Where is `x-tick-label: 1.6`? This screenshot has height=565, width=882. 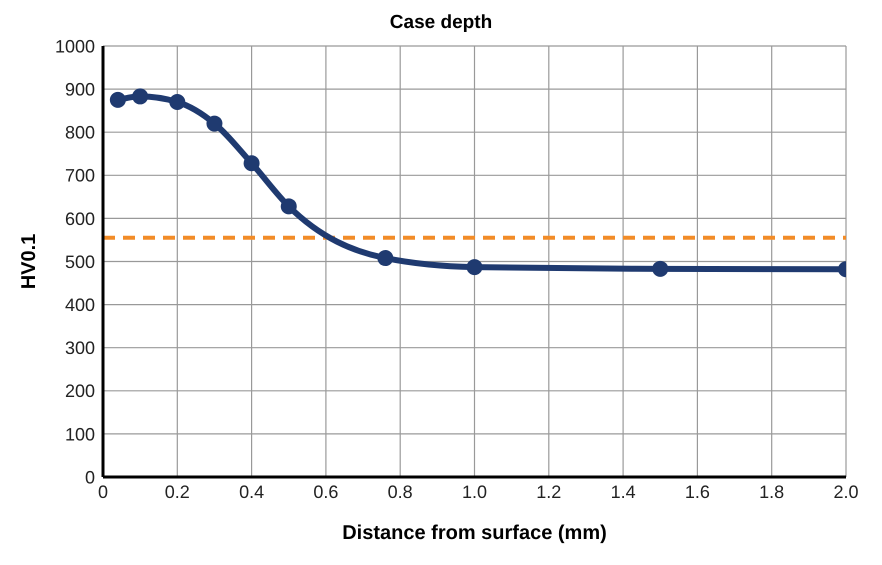
x-tick-label: 1.6 is located at coordinates (697, 492).